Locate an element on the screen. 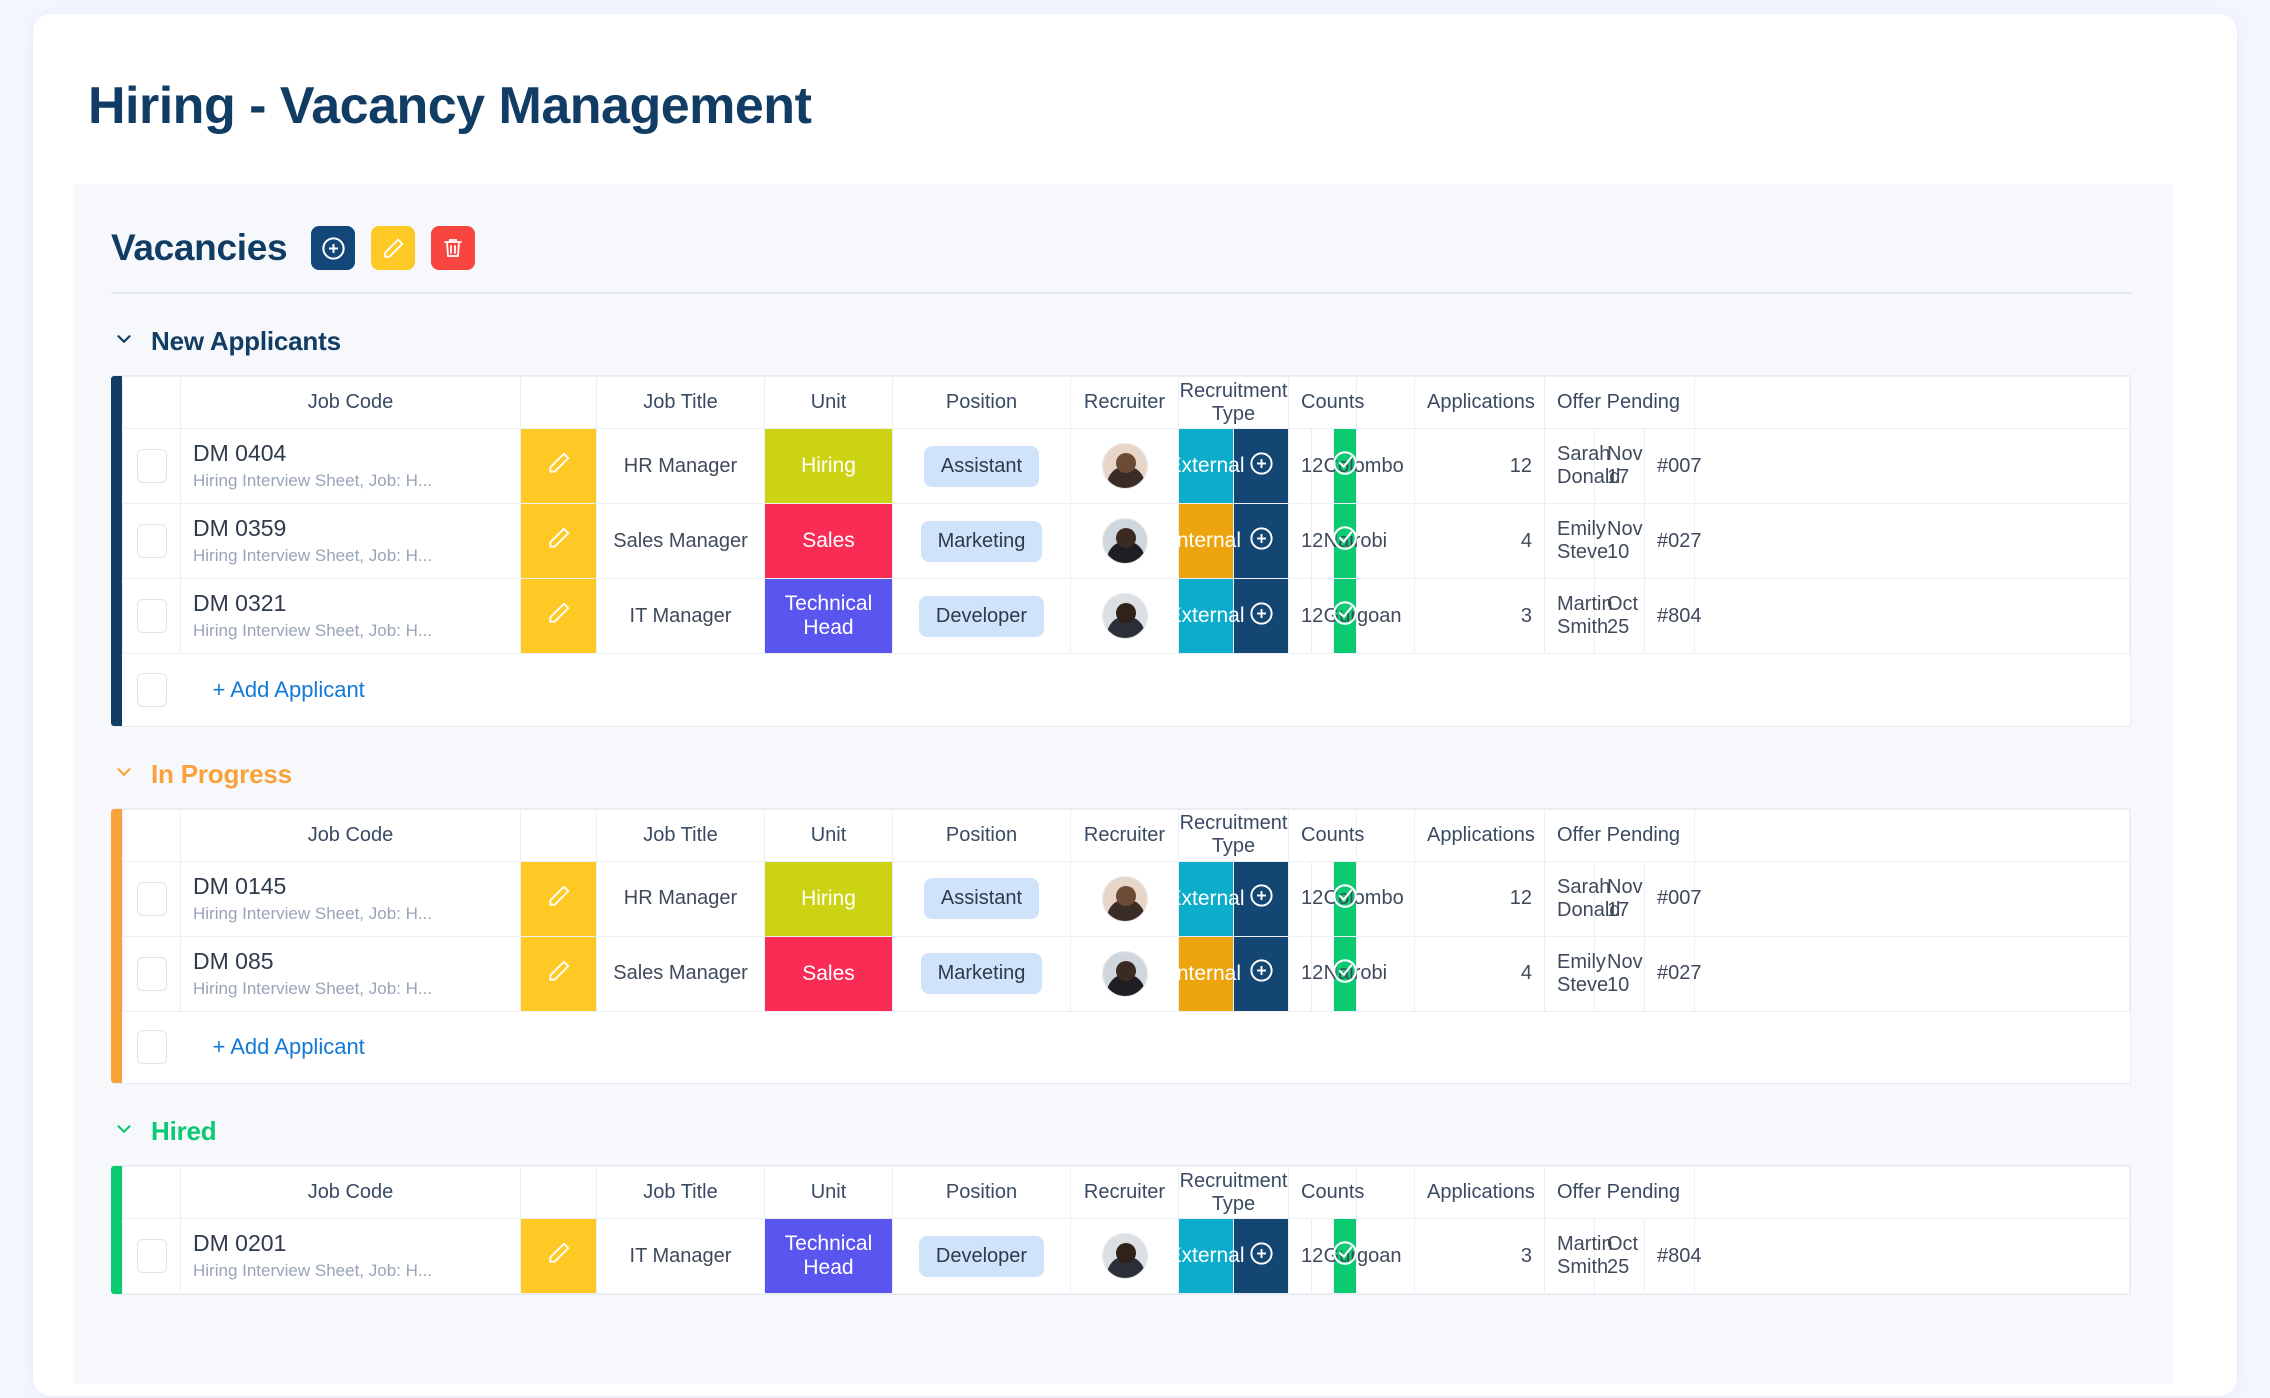  offer-date-cell: Oct 25 is located at coordinates (1619, 1256).